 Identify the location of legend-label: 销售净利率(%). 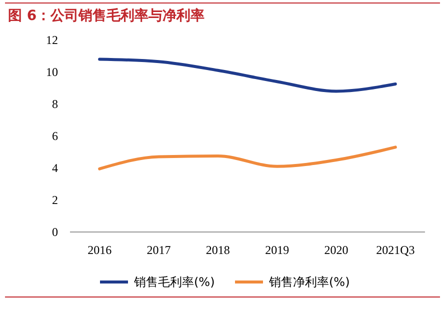
(309, 282).